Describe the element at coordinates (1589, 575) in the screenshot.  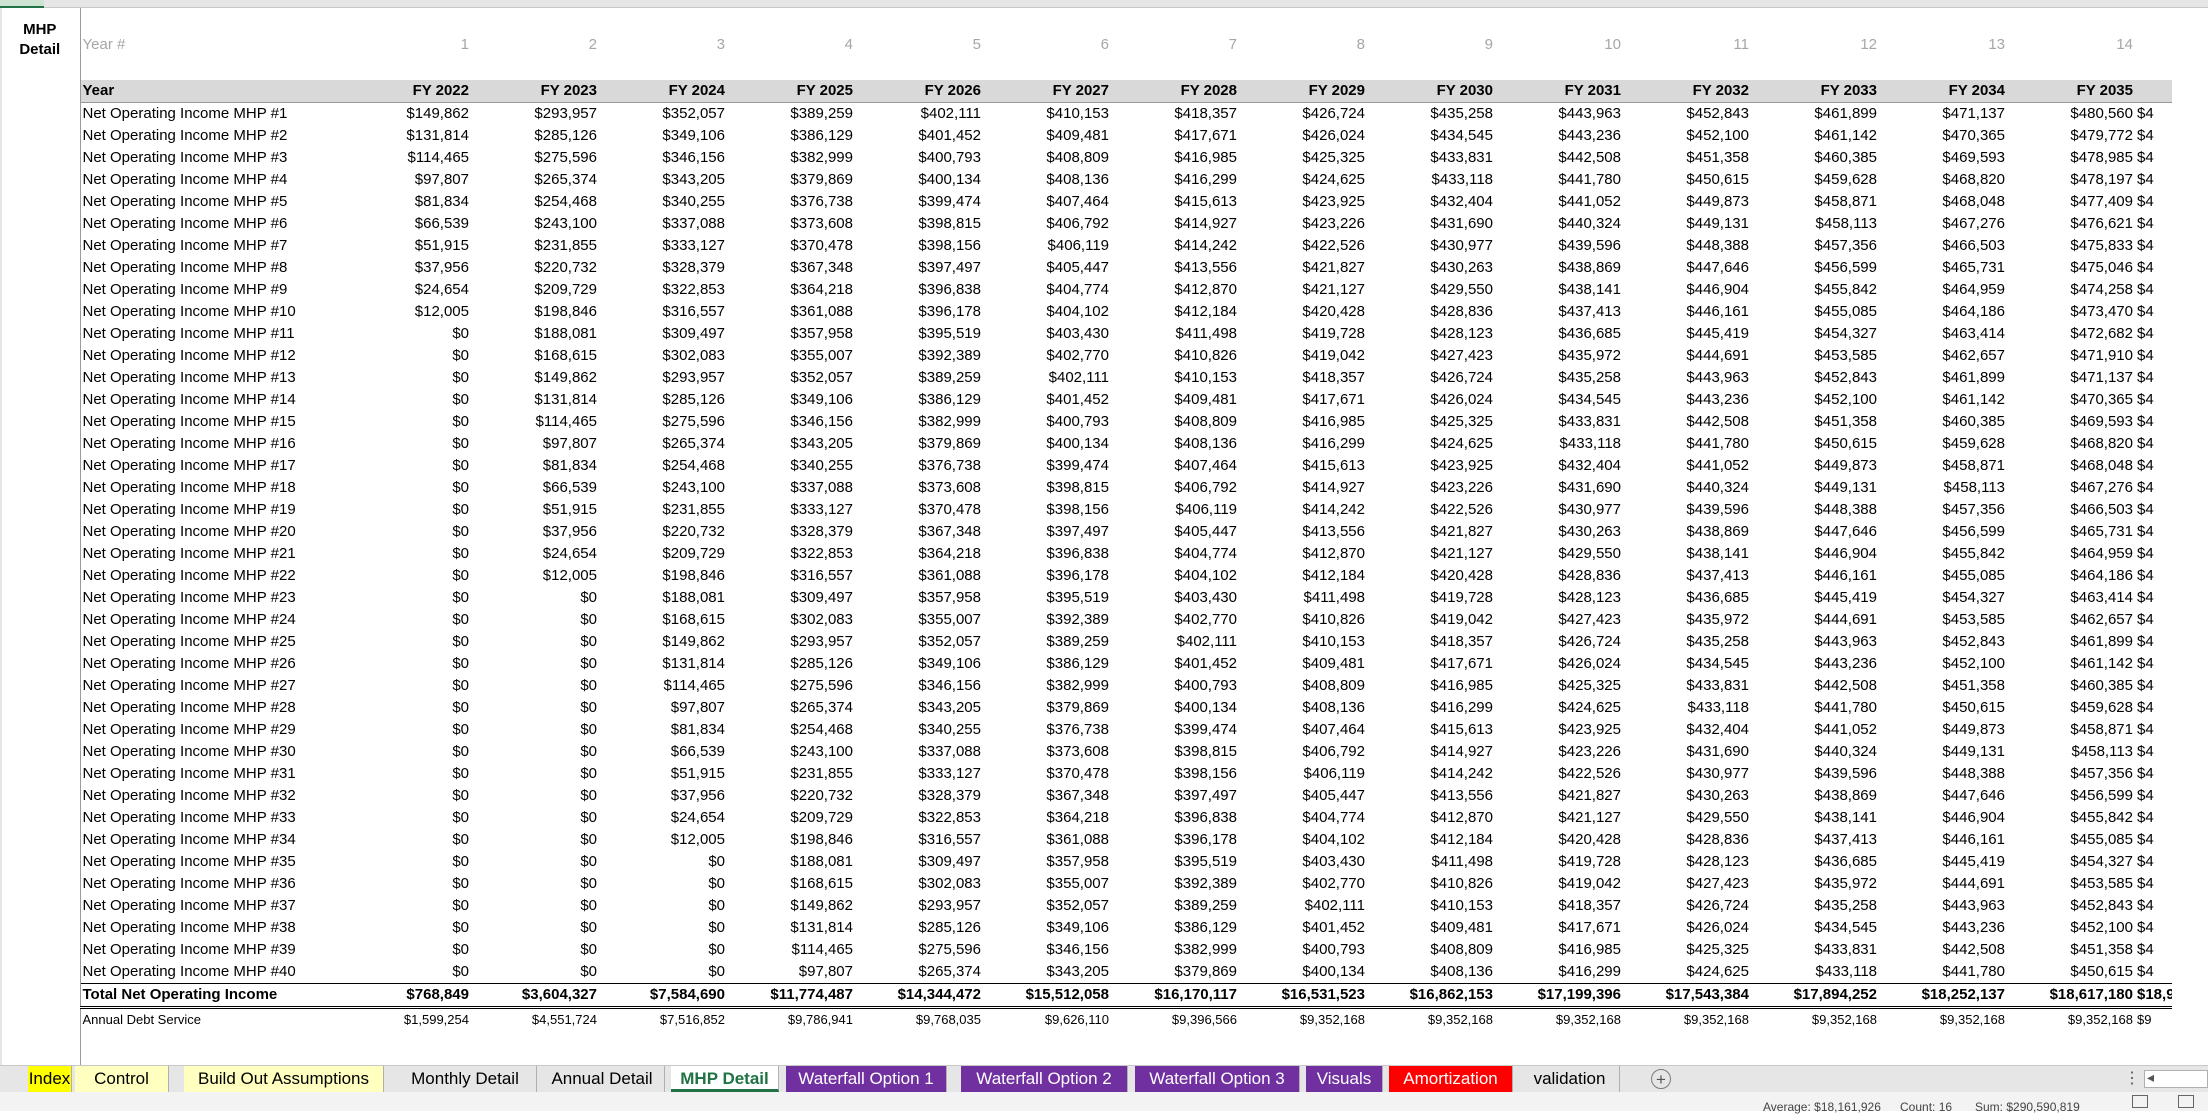
I see `noi-value-cell: $428,836` at that location.